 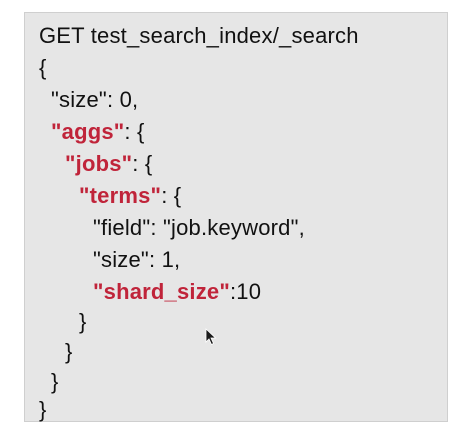 I want to click on aggs-line: "aggs": {, so click(x=98, y=132).